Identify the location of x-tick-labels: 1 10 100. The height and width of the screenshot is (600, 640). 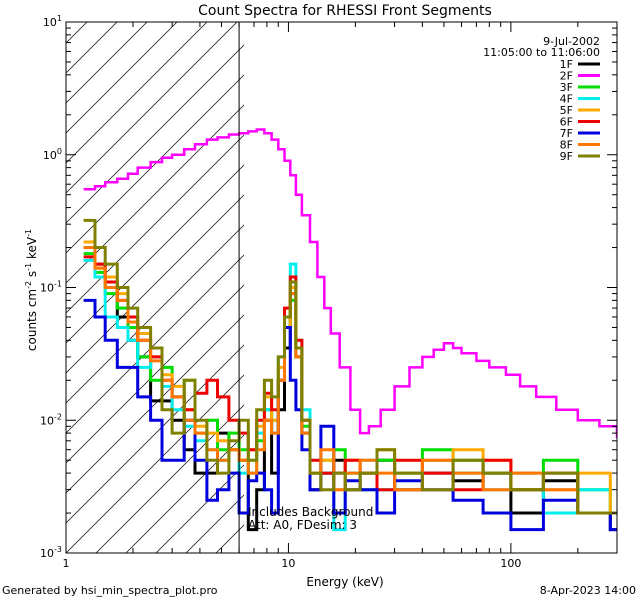
(292, 563).